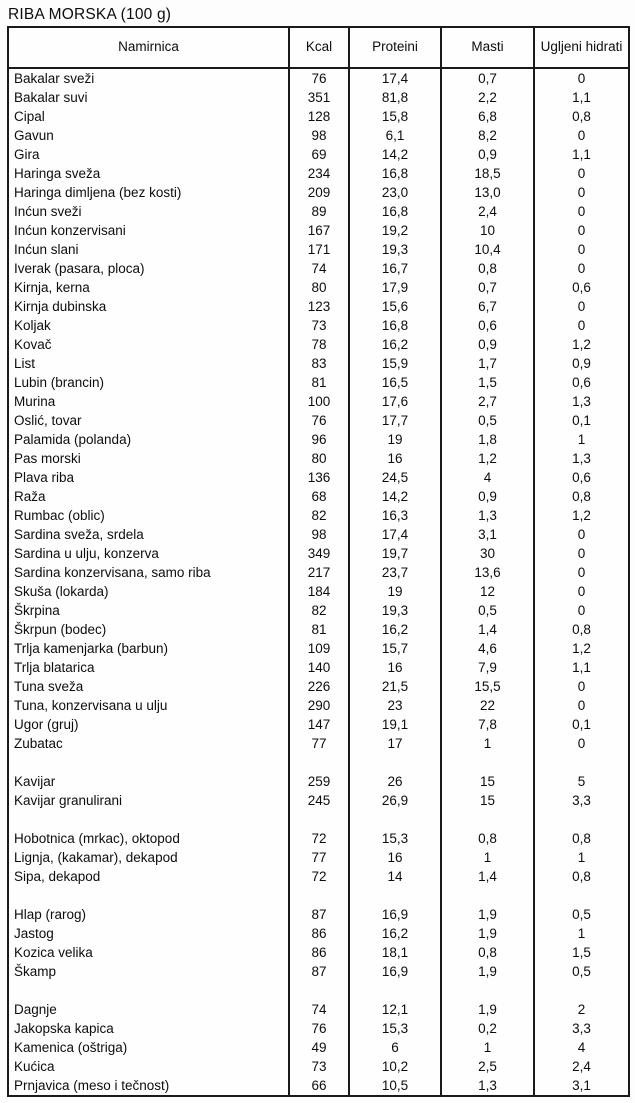 Image resolution: width=635 pixels, height=1103 pixels. I want to click on carbs-cell: 0,8, so click(581, 876).